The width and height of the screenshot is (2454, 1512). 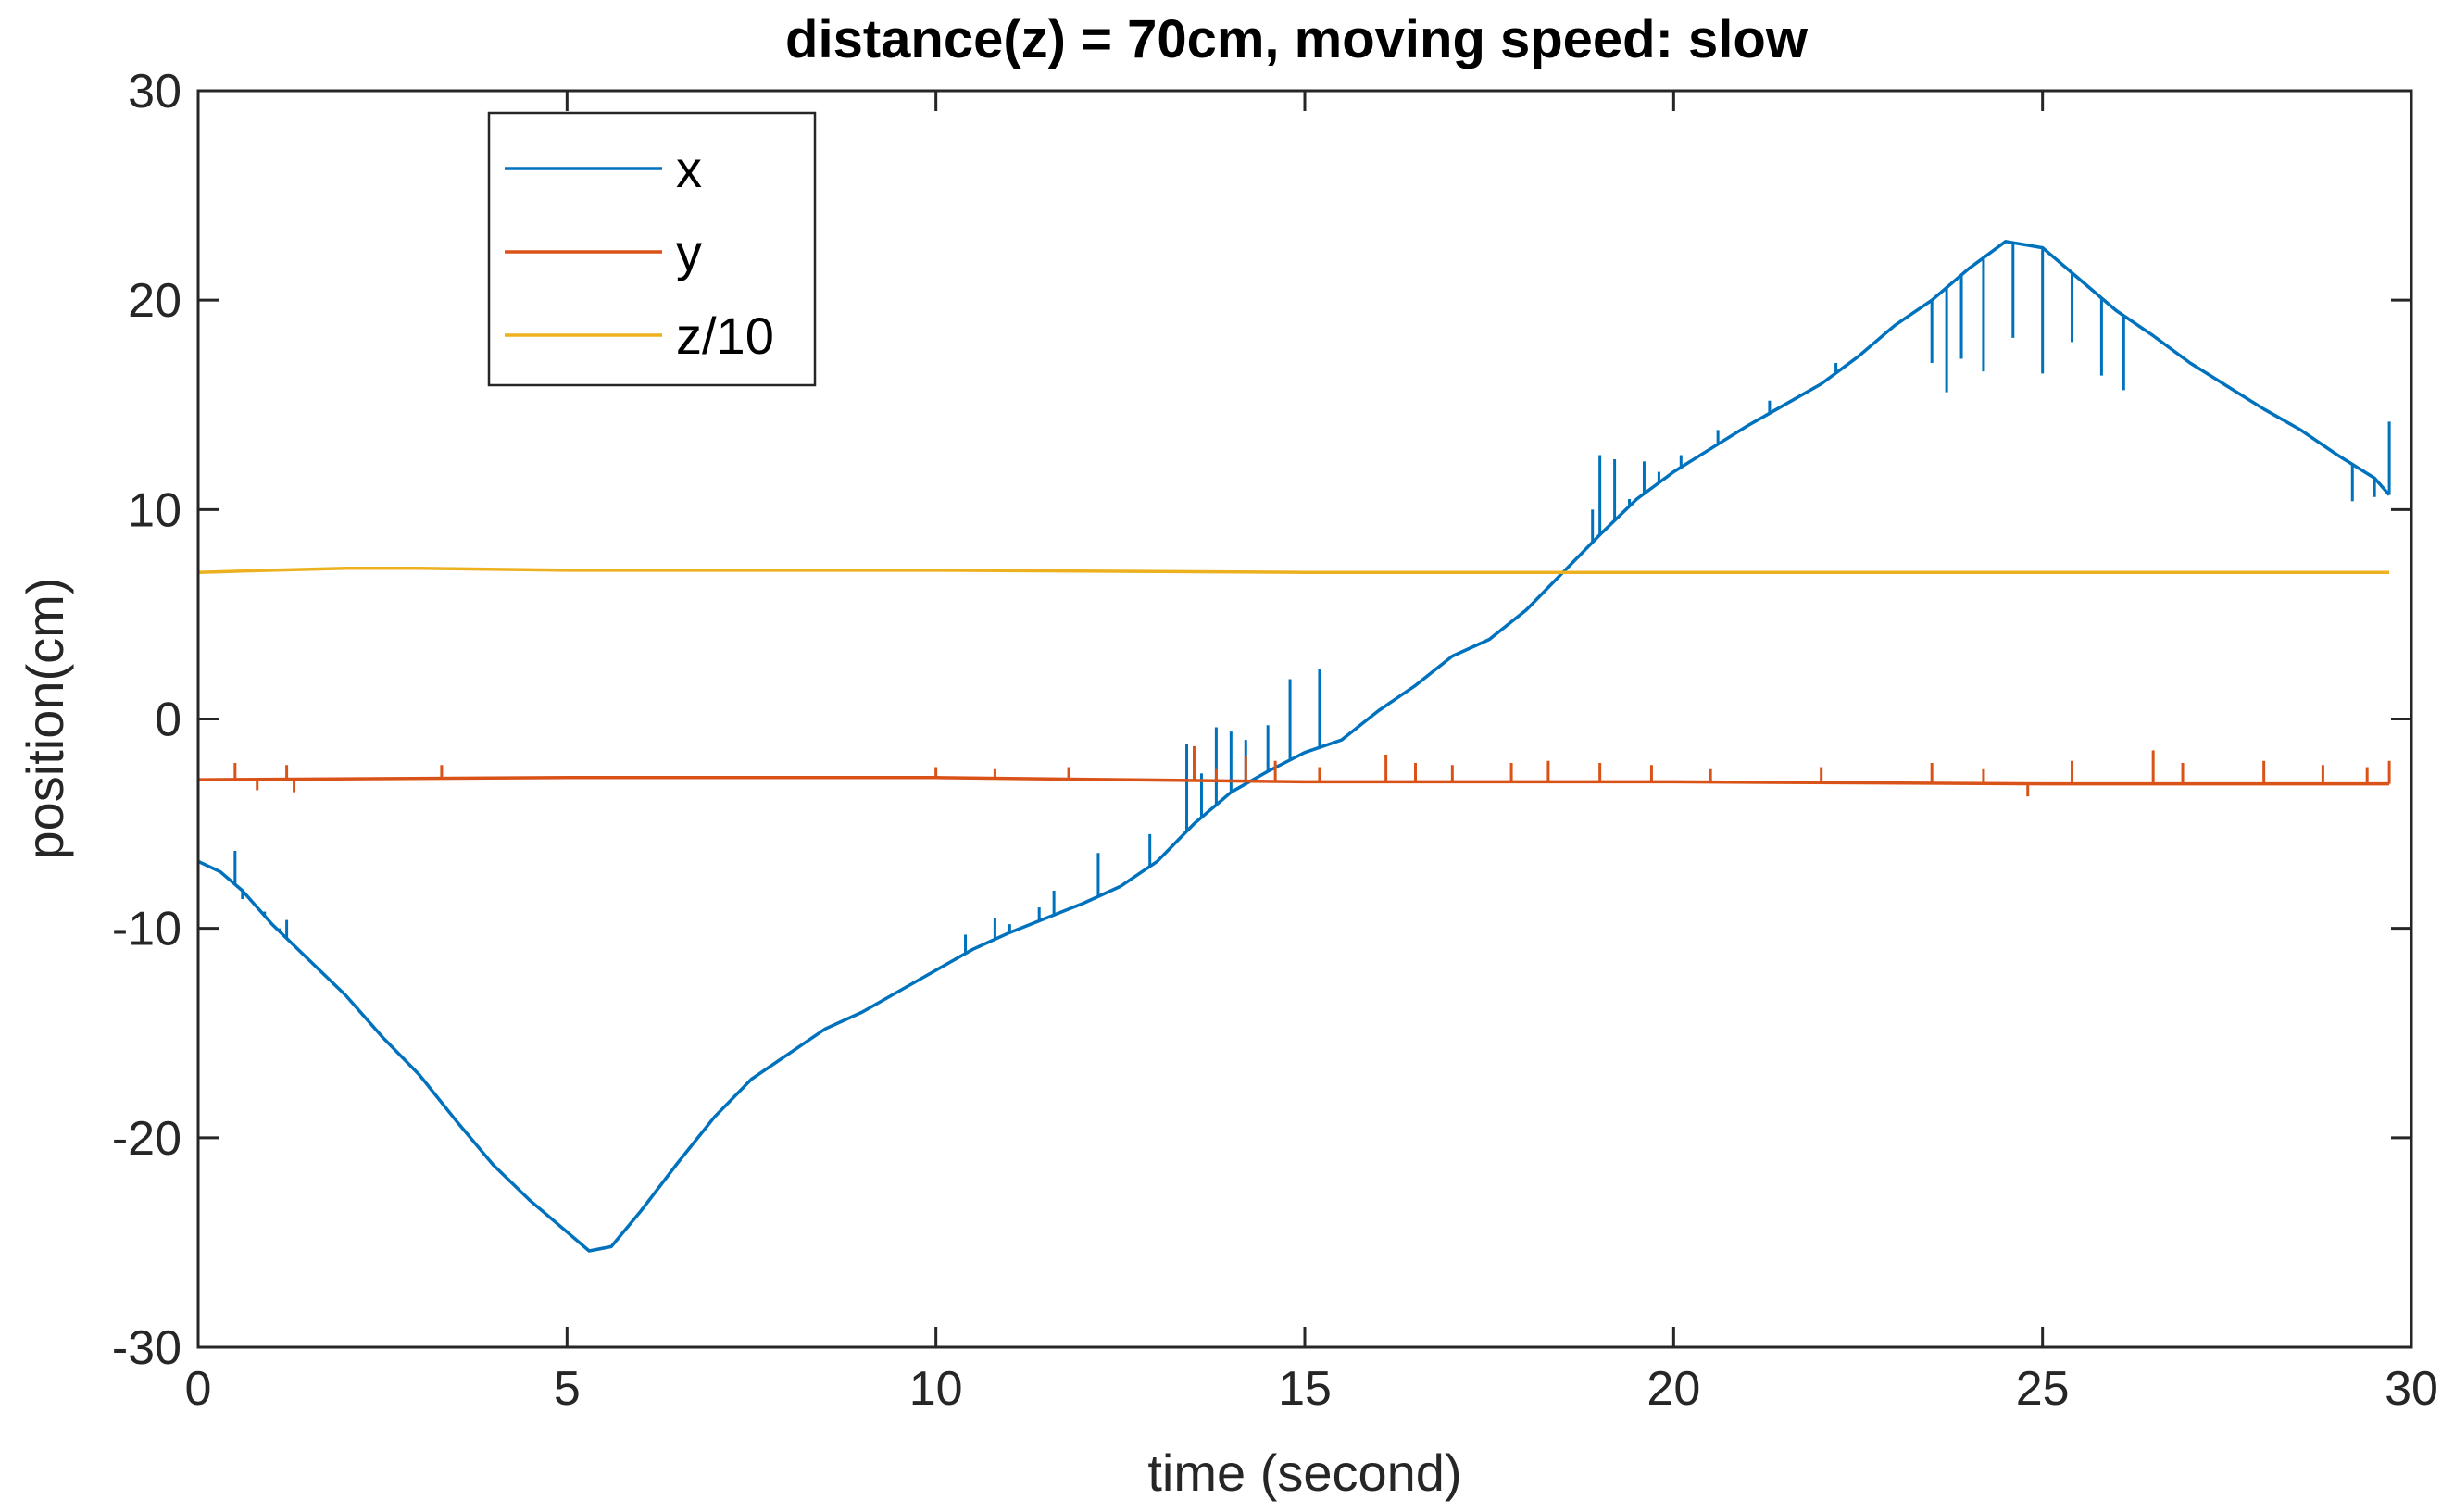 I want to click on x-tick-label: 20, so click(x=1673, y=1389).